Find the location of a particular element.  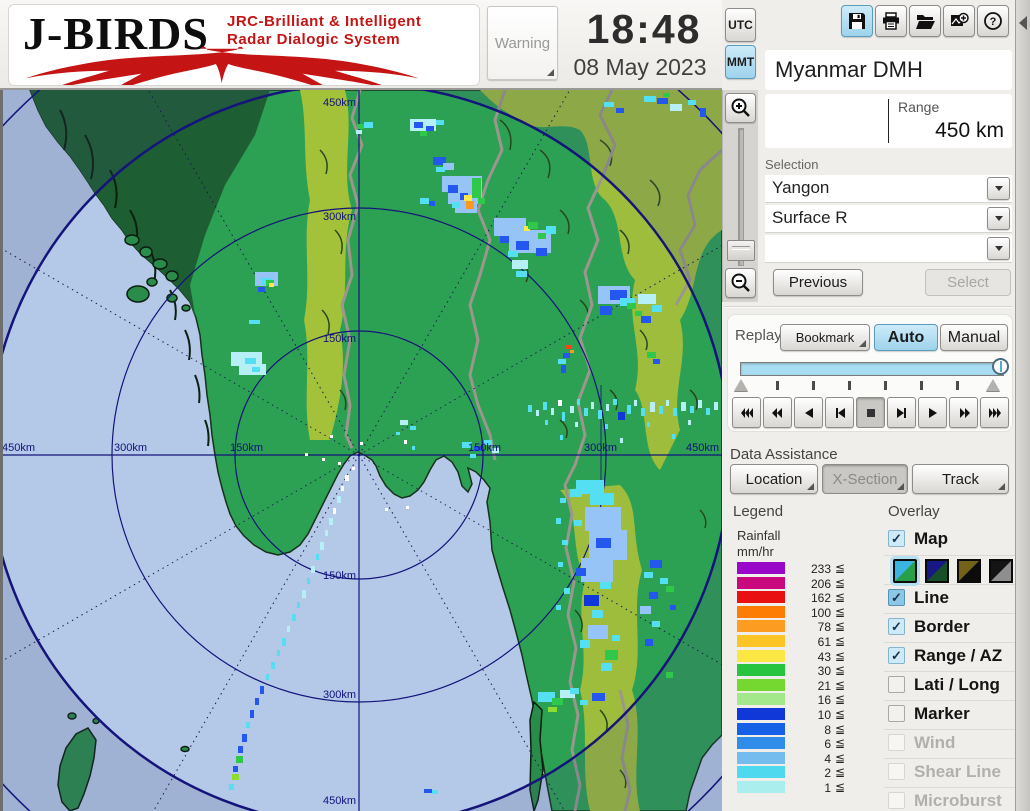

save-button is located at coordinates (857, 21).